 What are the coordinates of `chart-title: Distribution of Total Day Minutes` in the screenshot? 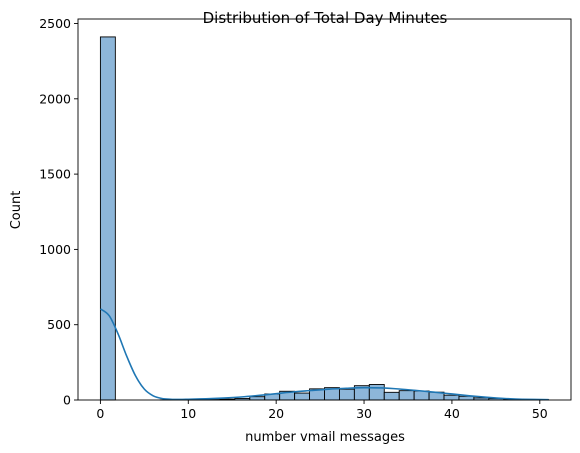 It's located at (325, 18).